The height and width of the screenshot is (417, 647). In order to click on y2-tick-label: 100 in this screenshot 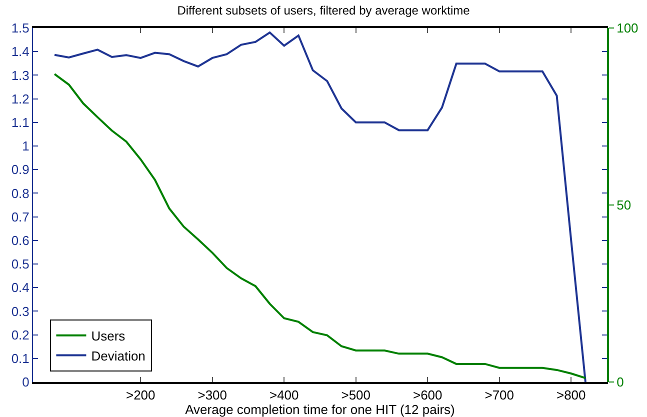, I will do `click(627, 28)`.